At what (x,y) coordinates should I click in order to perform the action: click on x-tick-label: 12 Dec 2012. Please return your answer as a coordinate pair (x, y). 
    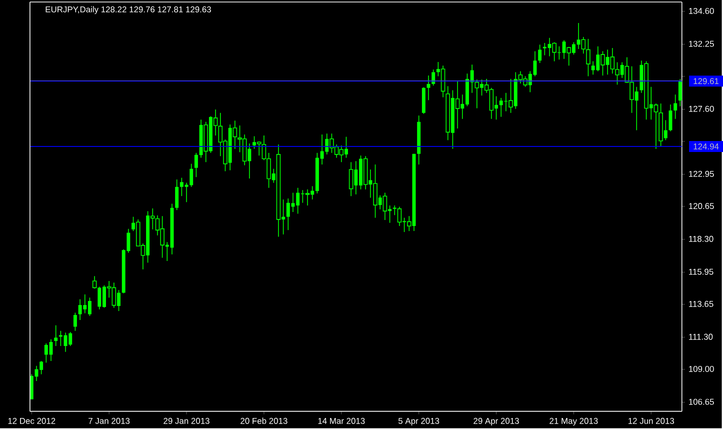
    Looking at the image, I should click on (32, 421).